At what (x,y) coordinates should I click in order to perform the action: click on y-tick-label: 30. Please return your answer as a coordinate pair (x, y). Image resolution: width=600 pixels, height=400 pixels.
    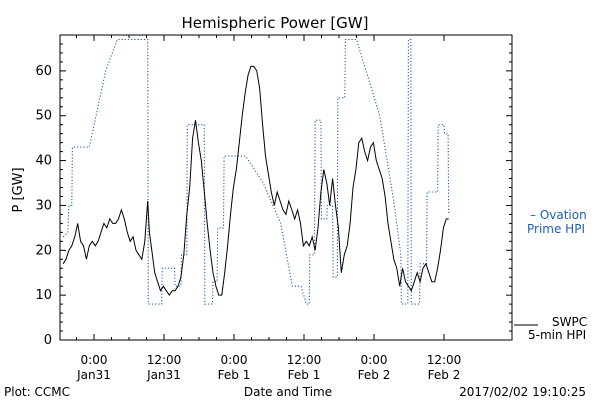
    Looking at the image, I should click on (43, 205).